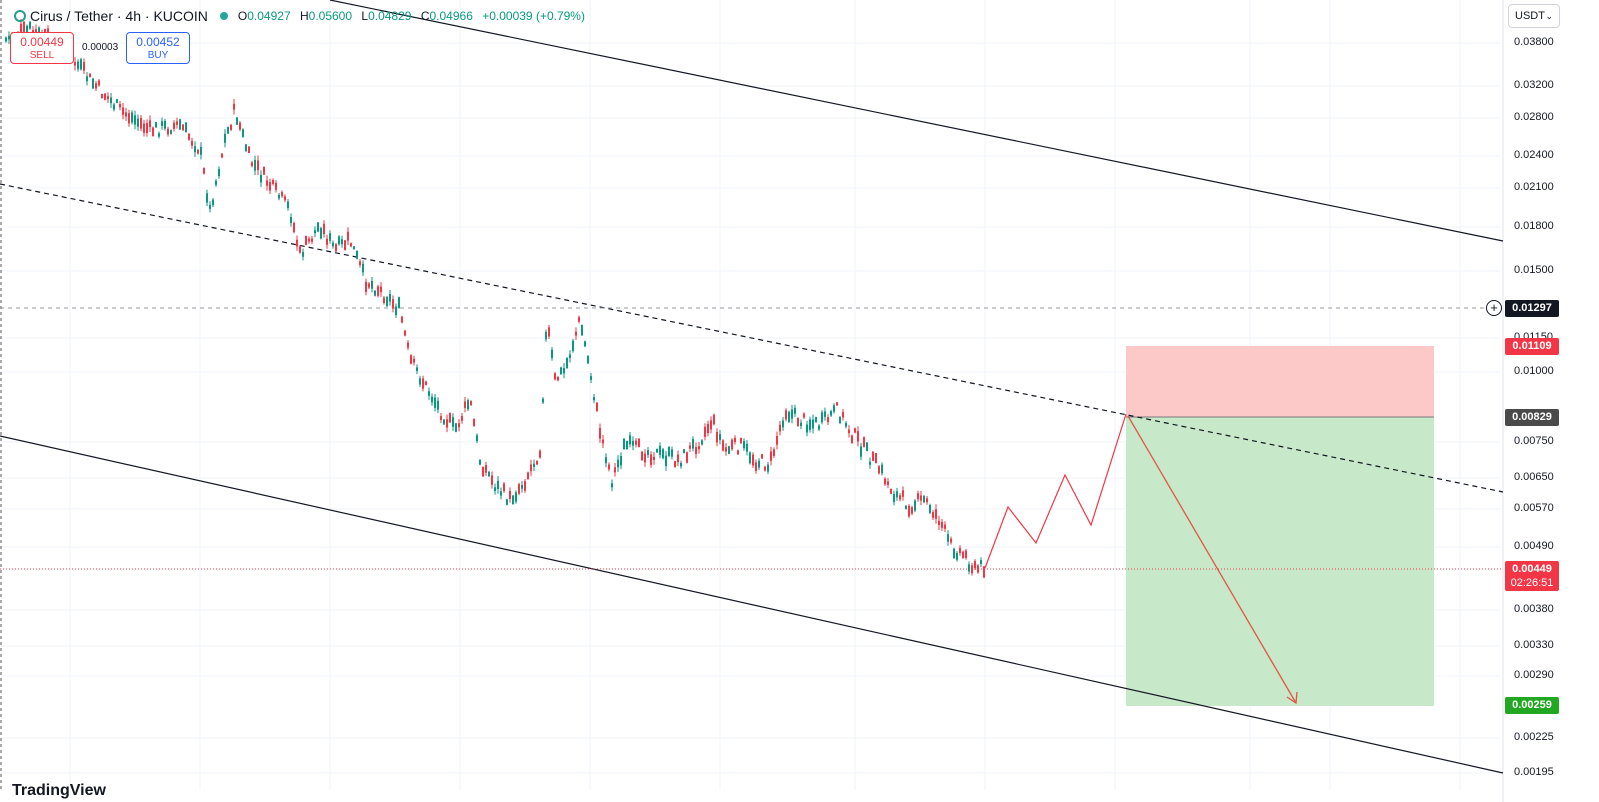 Image resolution: width=1599 pixels, height=802 pixels. I want to click on projection-path, so click(1055, 491).